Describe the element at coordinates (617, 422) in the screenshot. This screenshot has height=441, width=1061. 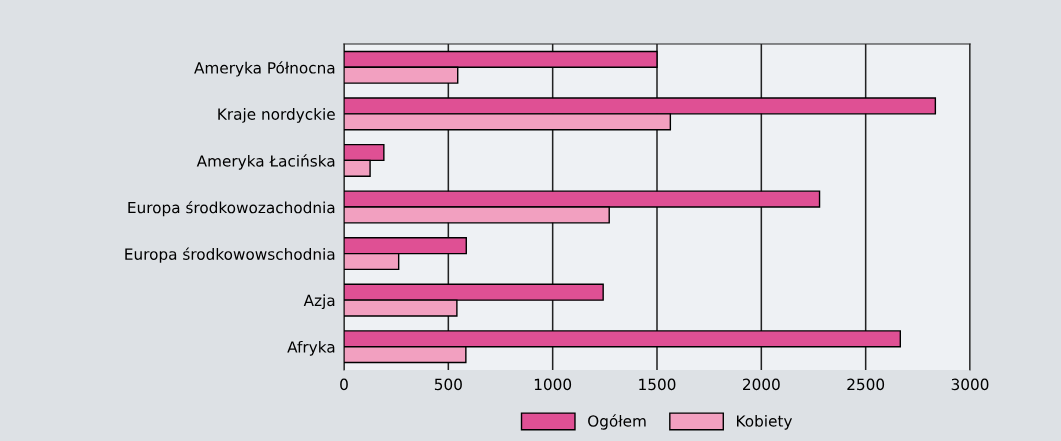
I see `legend-label: Ogółem` at that location.